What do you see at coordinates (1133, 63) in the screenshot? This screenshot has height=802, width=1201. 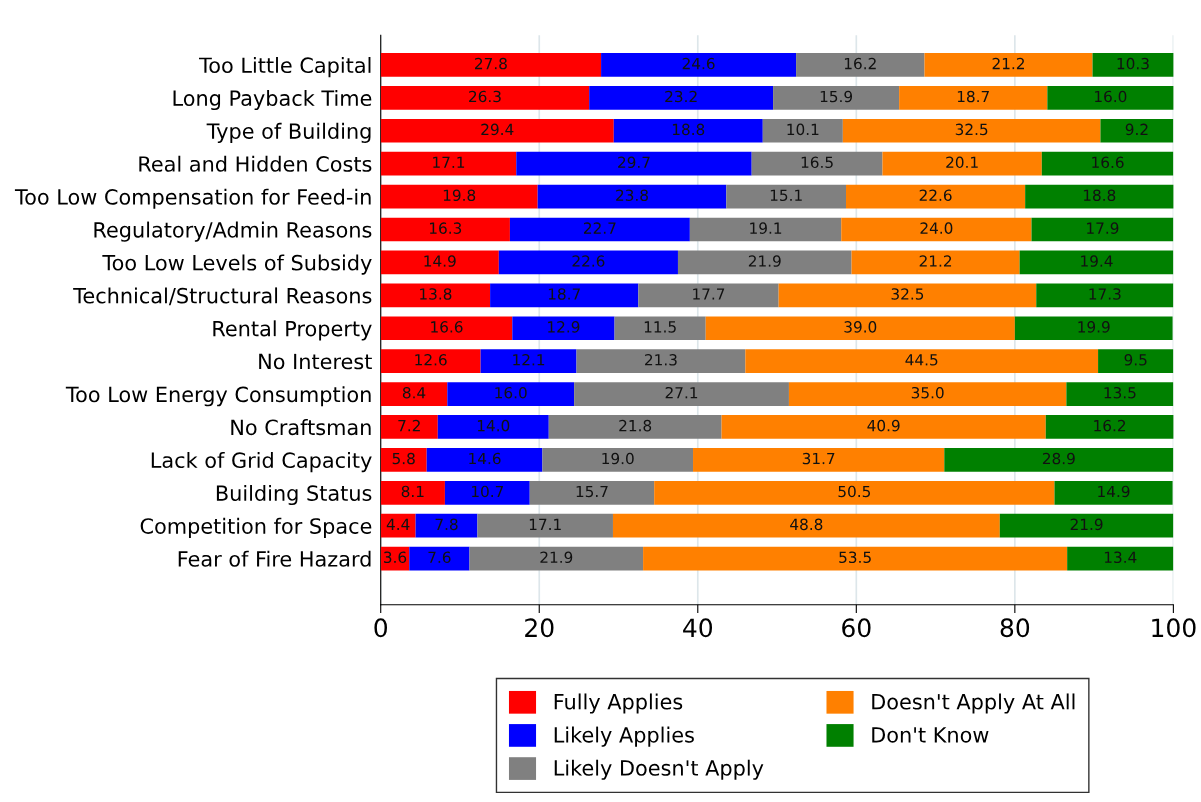 I see `data-label: 10.3` at bounding box center [1133, 63].